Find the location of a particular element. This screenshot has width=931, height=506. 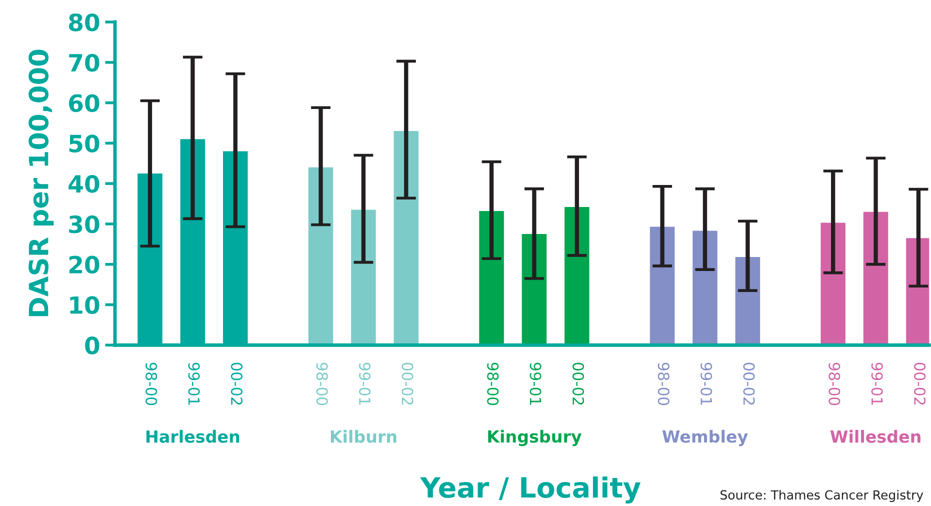

source-note: Source: Thames Cancer Registry is located at coordinates (822, 496).